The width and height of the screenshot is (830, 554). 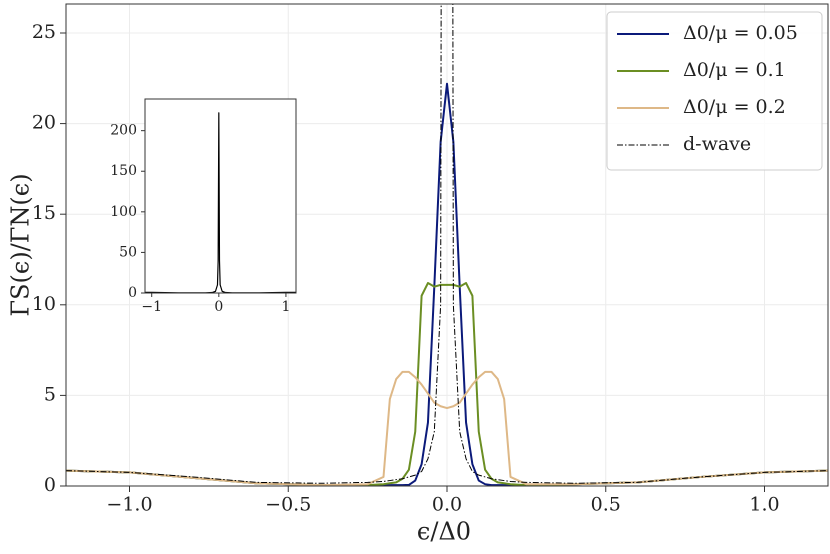 I want to click on x-tick-label: −1, so click(x=151, y=307).